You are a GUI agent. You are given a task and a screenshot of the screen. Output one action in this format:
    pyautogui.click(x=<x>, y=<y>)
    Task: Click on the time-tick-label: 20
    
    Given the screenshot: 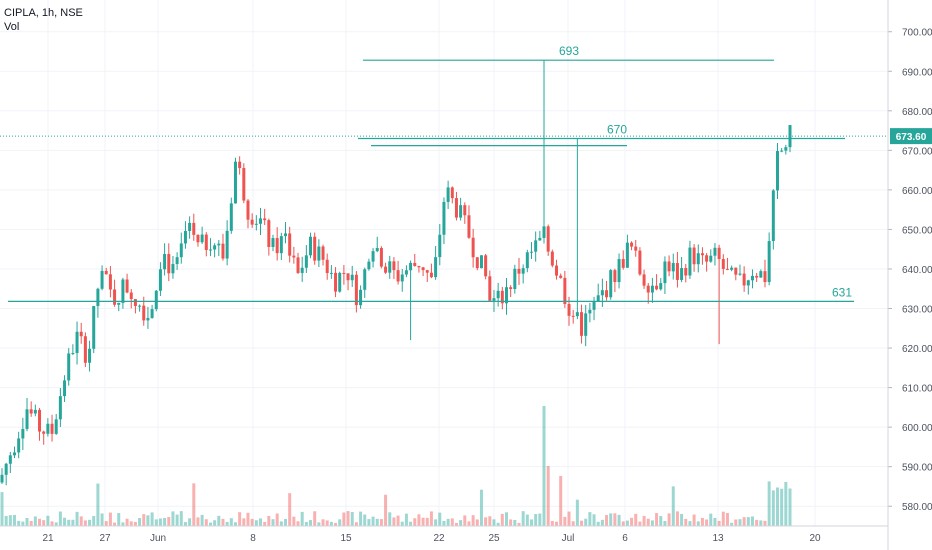 What is the action you would take?
    pyautogui.click(x=815, y=538)
    